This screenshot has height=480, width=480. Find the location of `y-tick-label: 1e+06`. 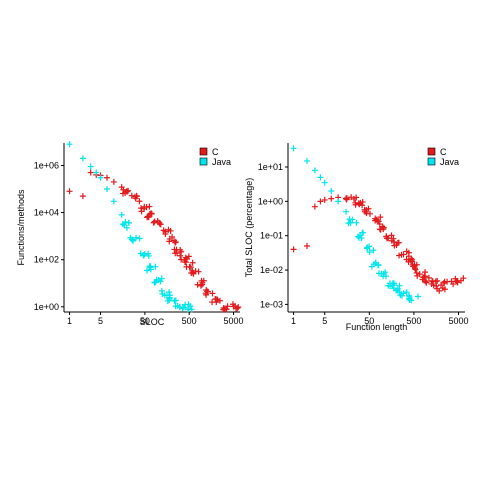

y-tick-label: 1e+06 is located at coordinates (46, 165).